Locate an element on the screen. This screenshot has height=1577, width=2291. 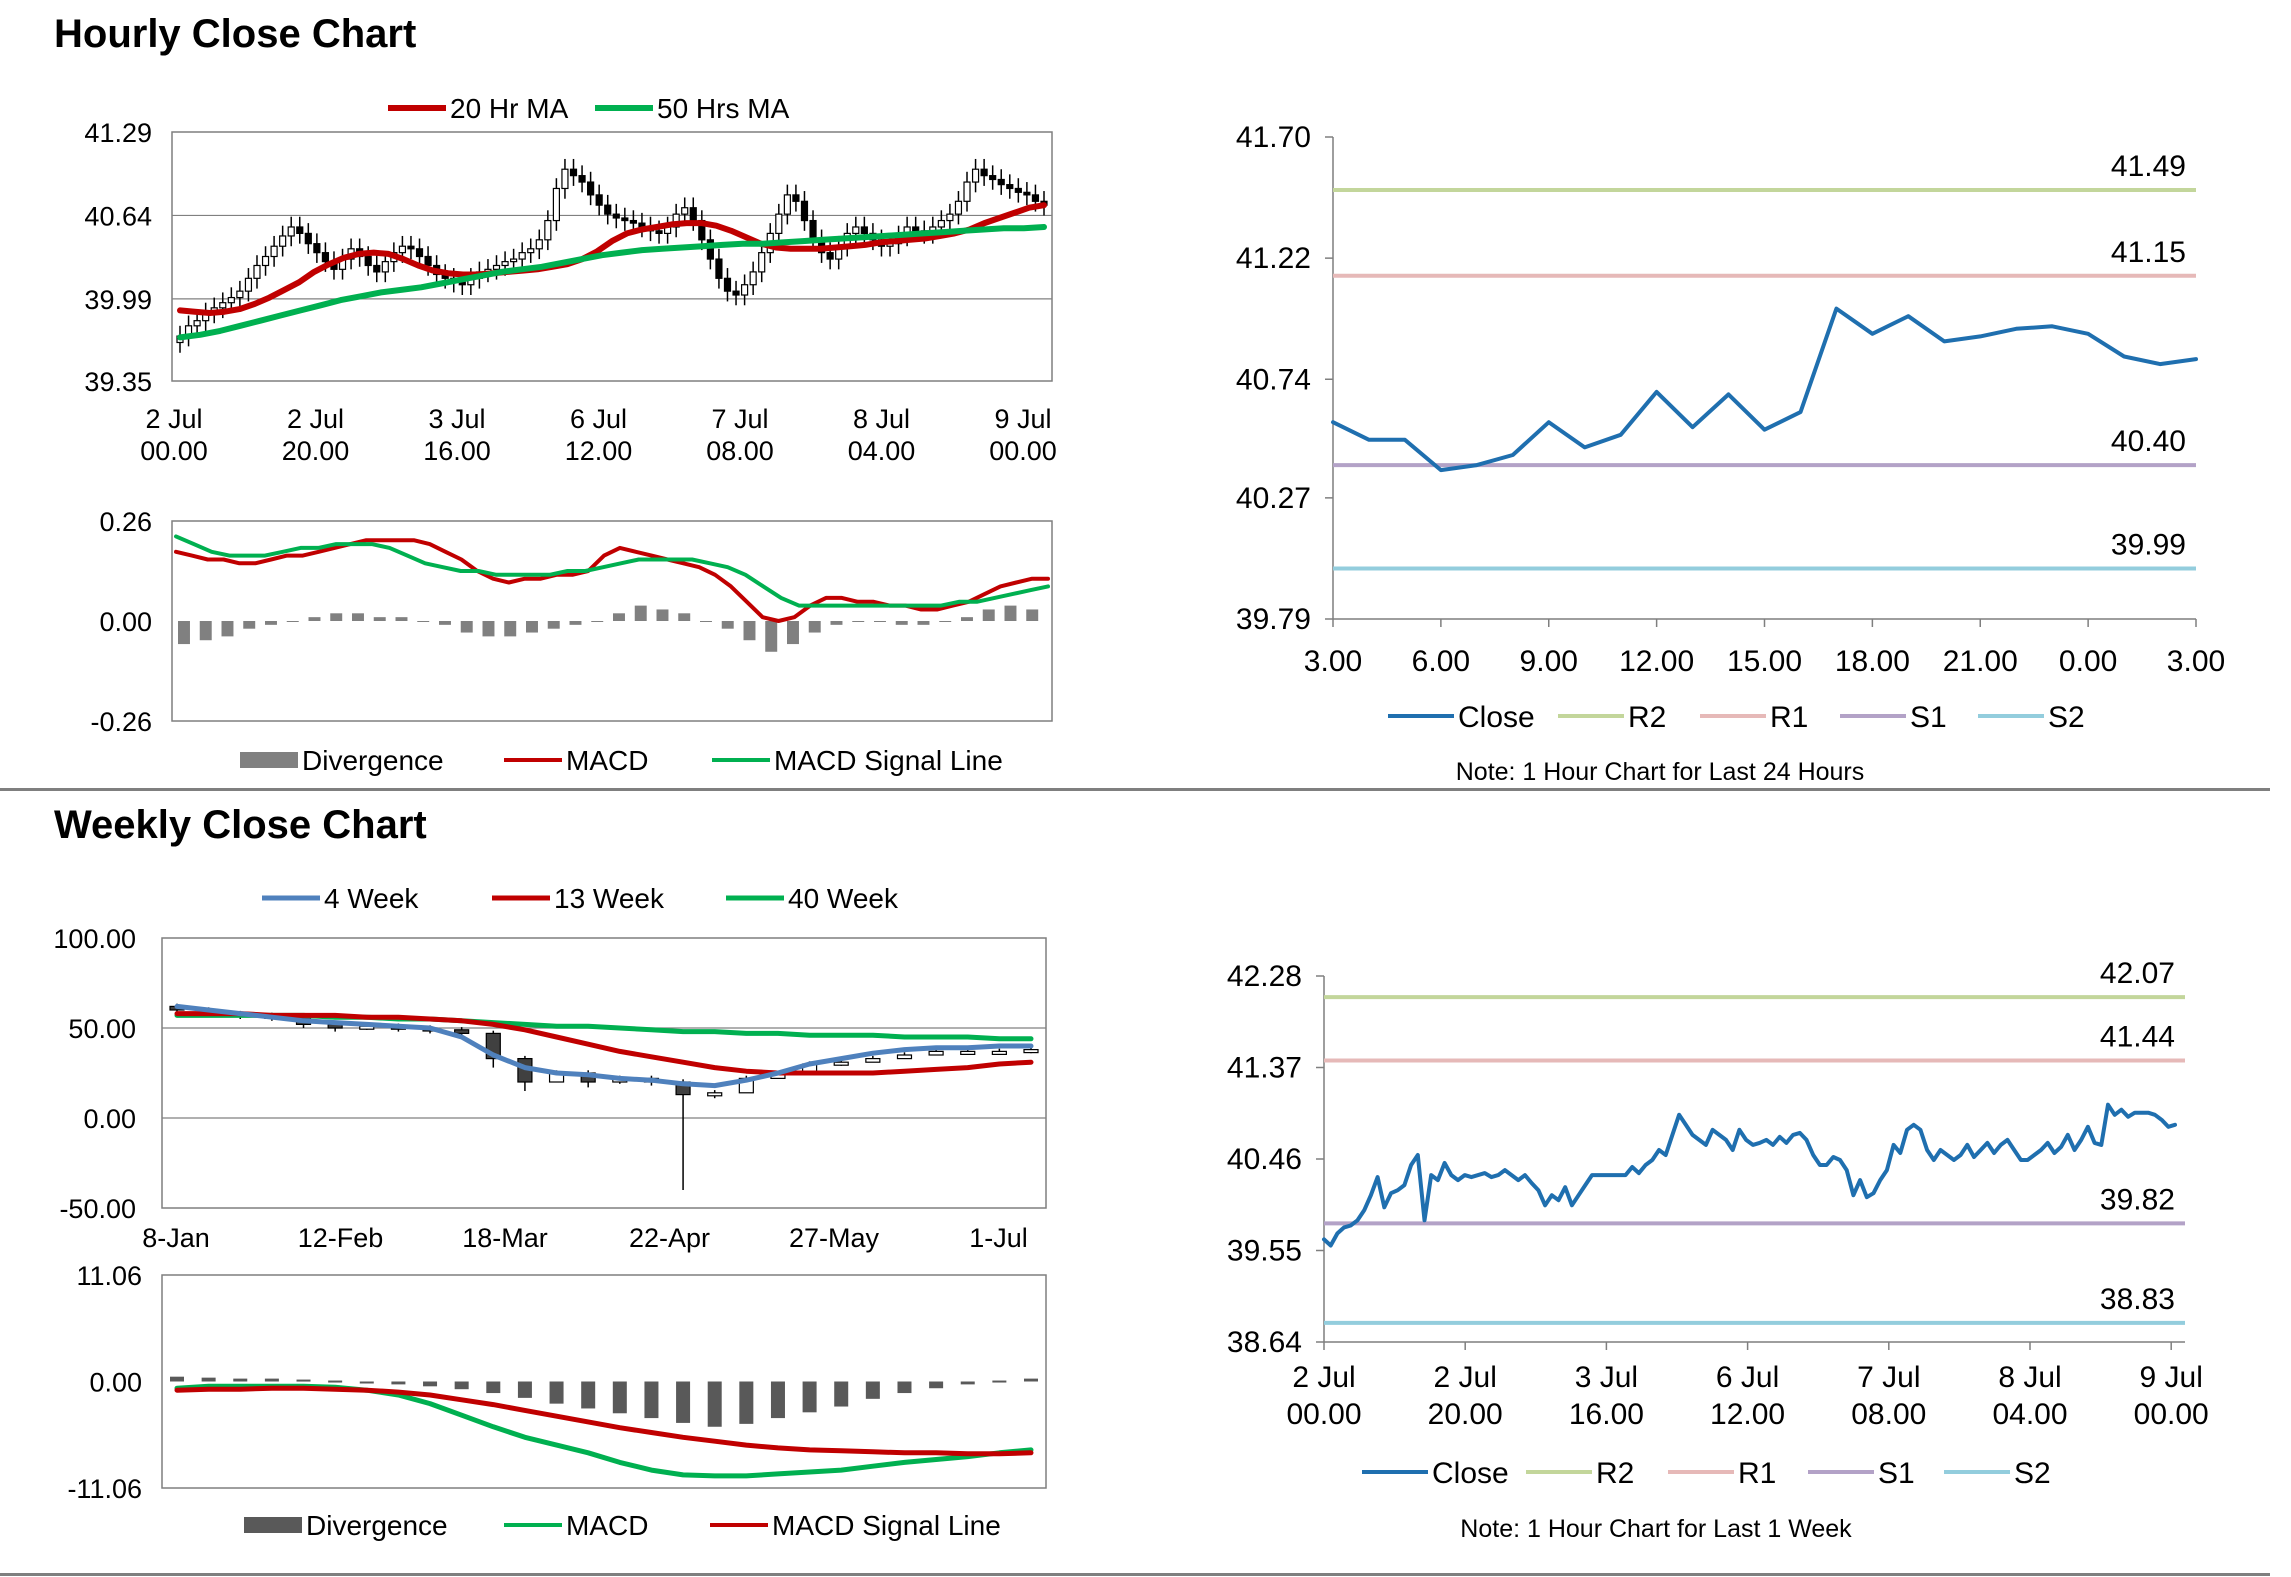
weekly-1w-close-line is located at coordinates (1749, 1175).